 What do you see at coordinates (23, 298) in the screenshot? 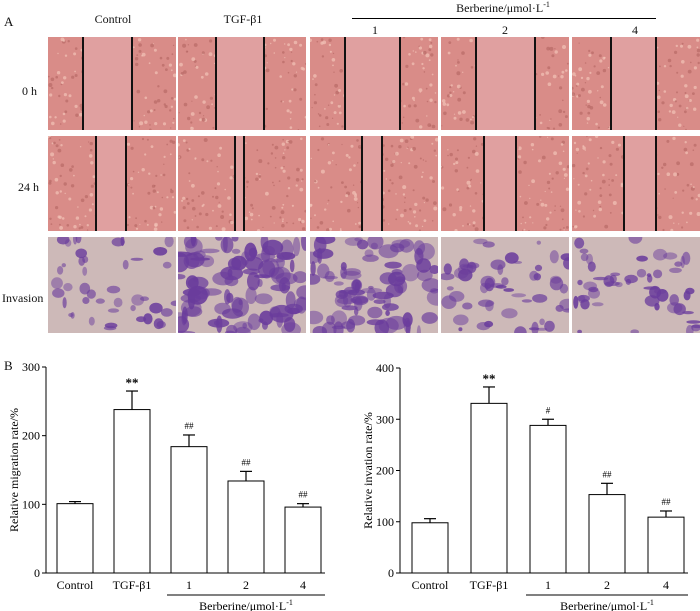
I see `row-label-invasion: Invasion` at bounding box center [23, 298].